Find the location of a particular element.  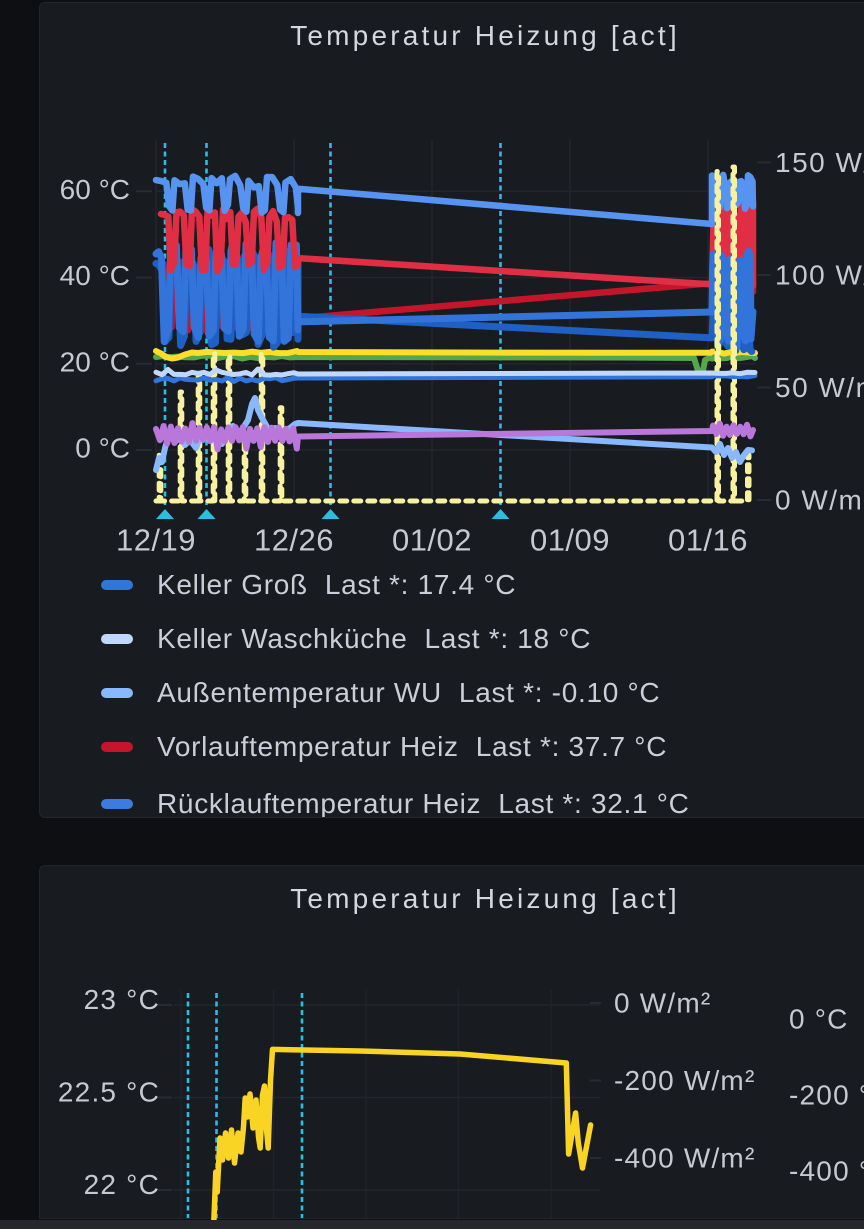

svg-text: -400 °C is located at coordinates (826, 1171).